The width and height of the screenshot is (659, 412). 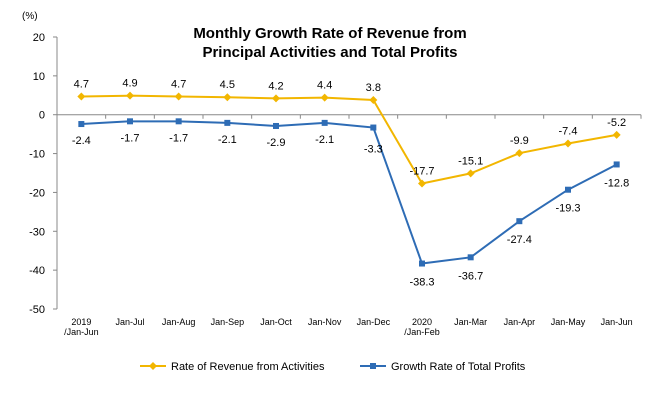 I want to click on data-label: -2.4, so click(x=81, y=141).